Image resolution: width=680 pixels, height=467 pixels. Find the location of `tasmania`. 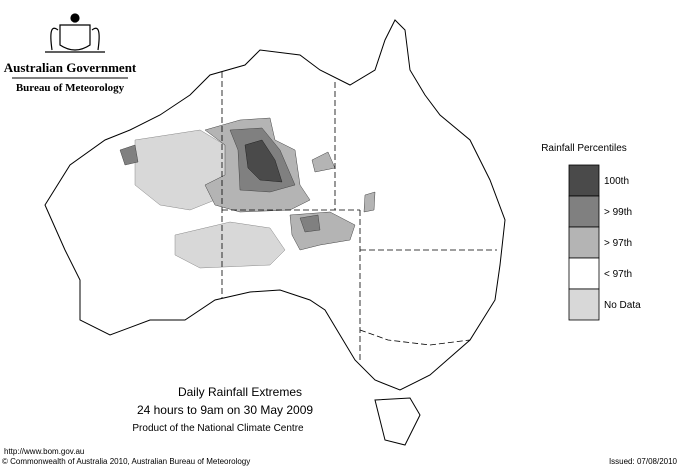

tasmania is located at coordinates (397, 421).